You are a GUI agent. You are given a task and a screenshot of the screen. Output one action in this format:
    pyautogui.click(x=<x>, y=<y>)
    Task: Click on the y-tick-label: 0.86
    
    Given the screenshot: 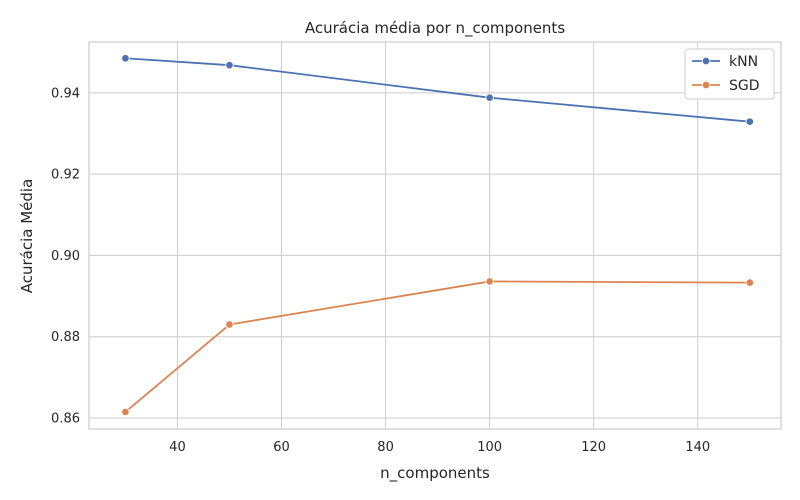 What is the action you would take?
    pyautogui.click(x=65, y=419)
    